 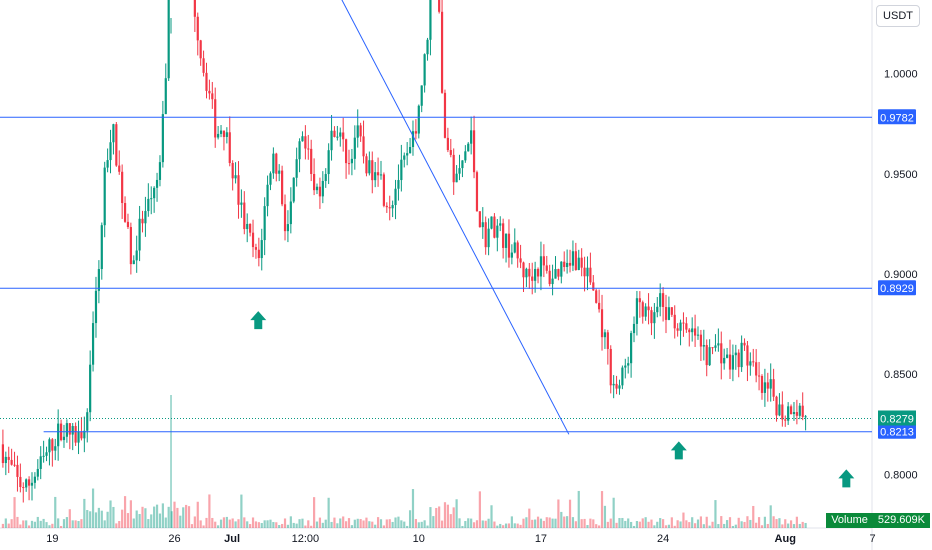 I want to click on arrow-up-icon, so click(x=846, y=478).